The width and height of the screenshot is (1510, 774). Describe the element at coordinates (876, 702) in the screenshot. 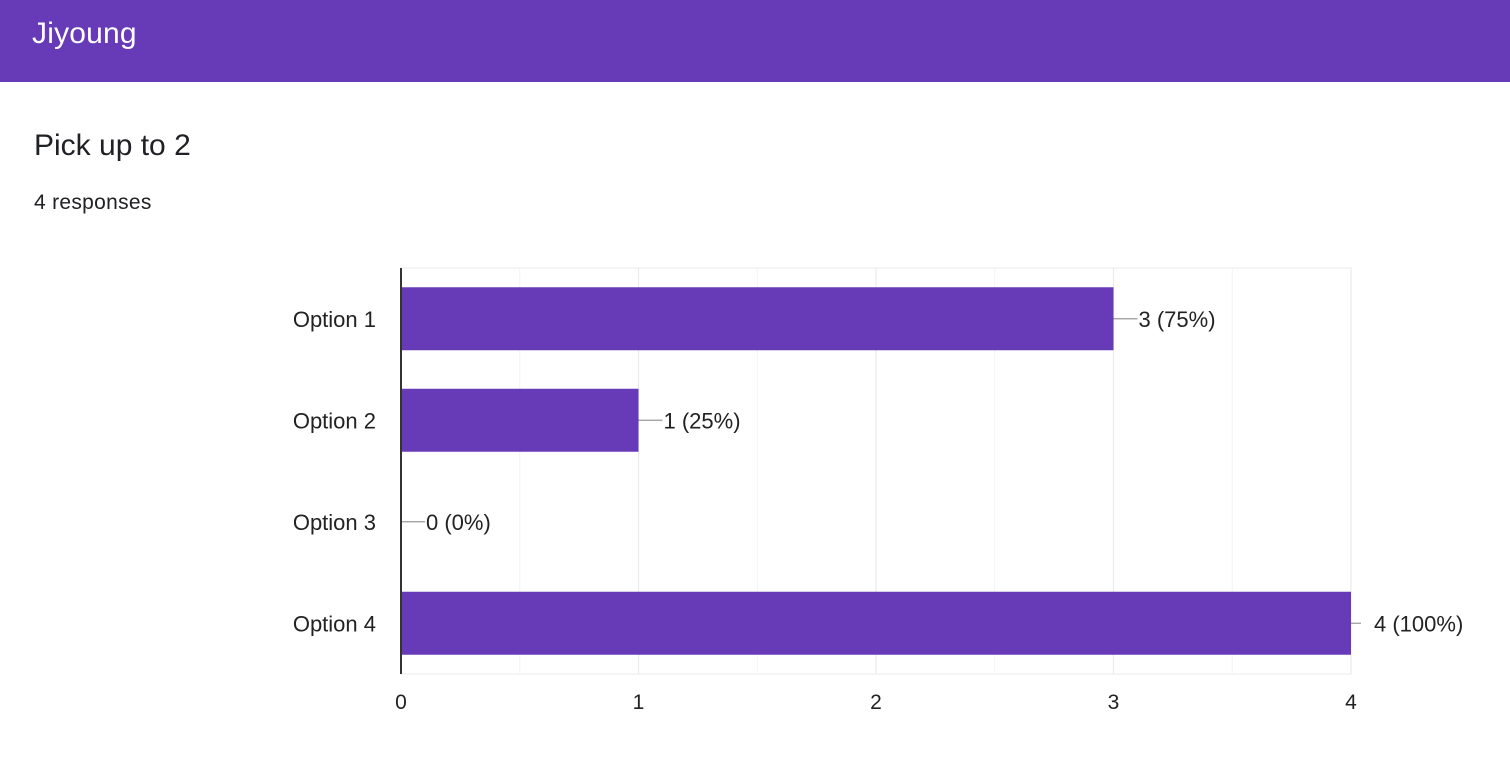

I see `x-tick-label: 2` at that location.